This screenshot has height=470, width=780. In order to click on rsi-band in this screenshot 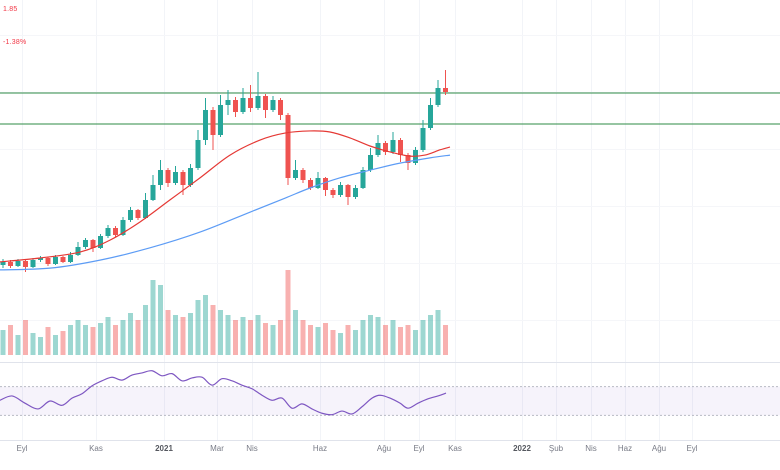, I will do `click(390, 401)`.